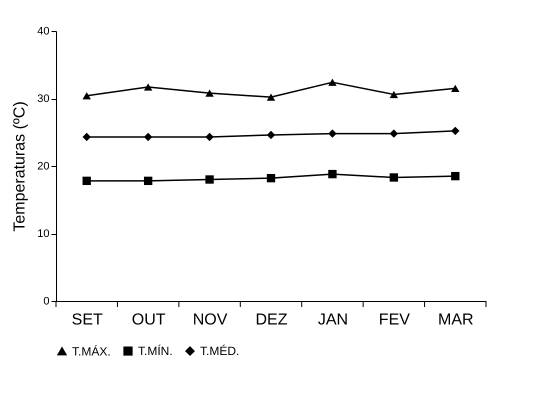 The width and height of the screenshot is (559, 410). What do you see at coordinates (155, 351) in the screenshot?
I see `legend-label: T.MÍN.` at bounding box center [155, 351].